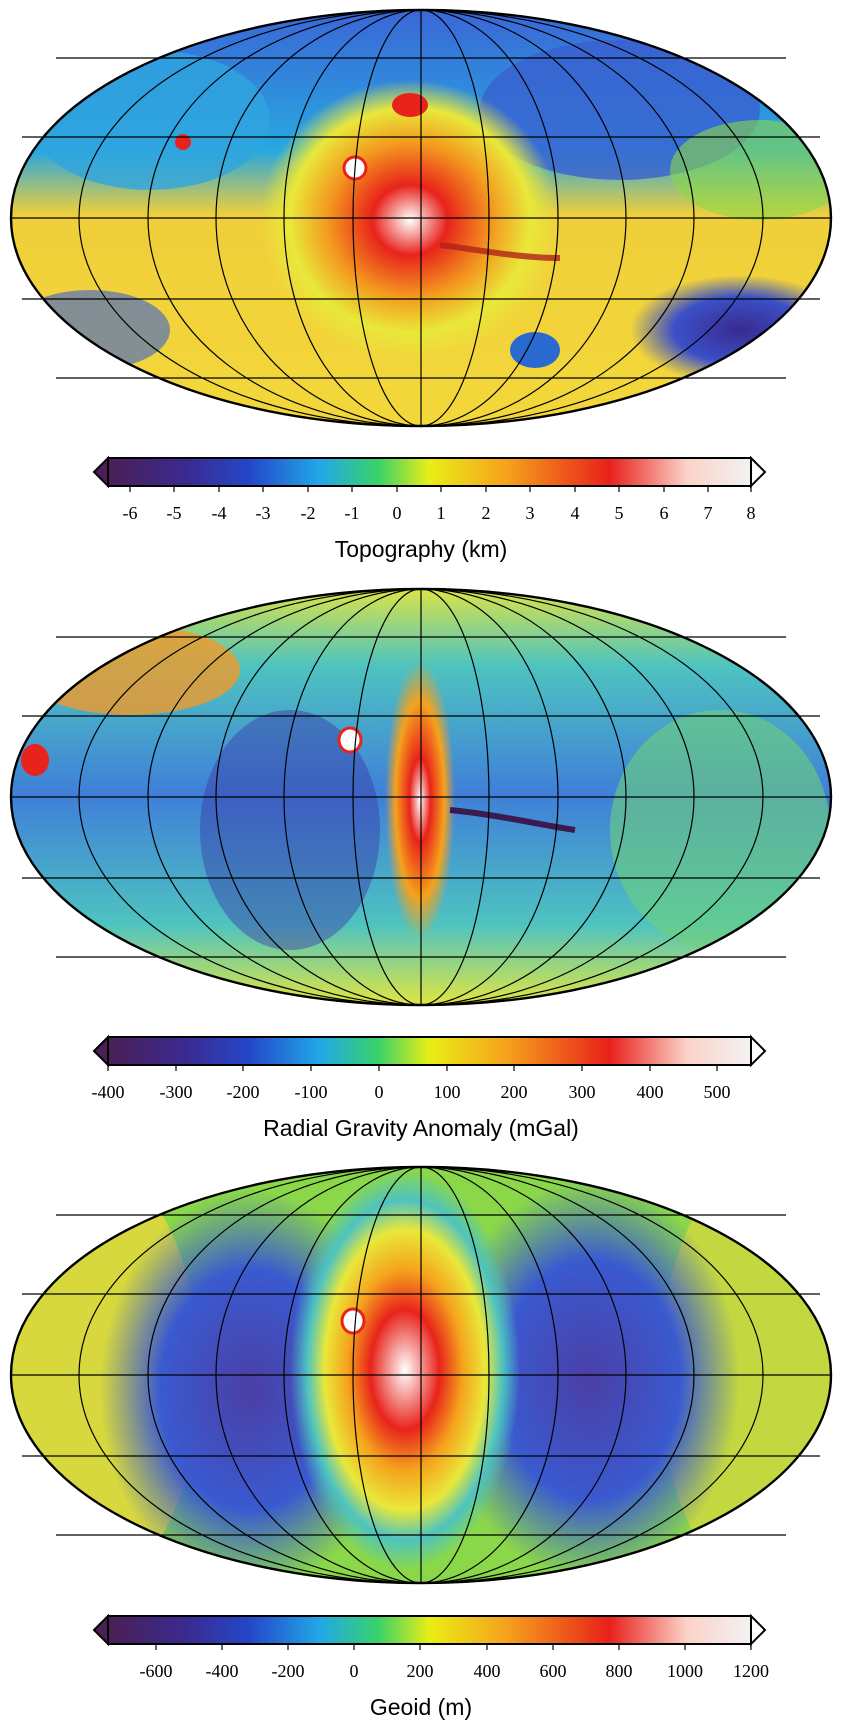 The height and width of the screenshot is (1724, 842). What do you see at coordinates (421, 1707) in the screenshot?
I see `colorbar-title: Geoid (m)` at bounding box center [421, 1707].